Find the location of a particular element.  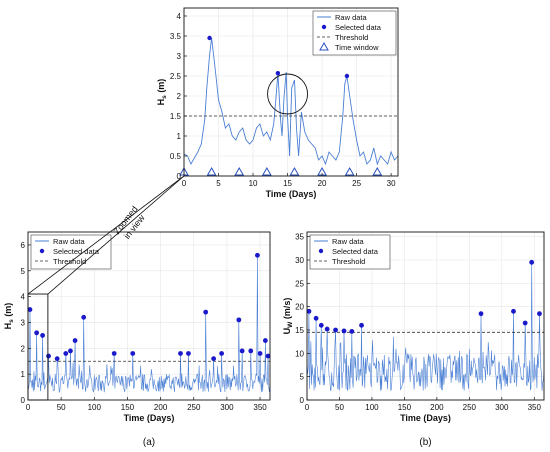

ytick-label: 0.5 is located at coordinates (176, 156).